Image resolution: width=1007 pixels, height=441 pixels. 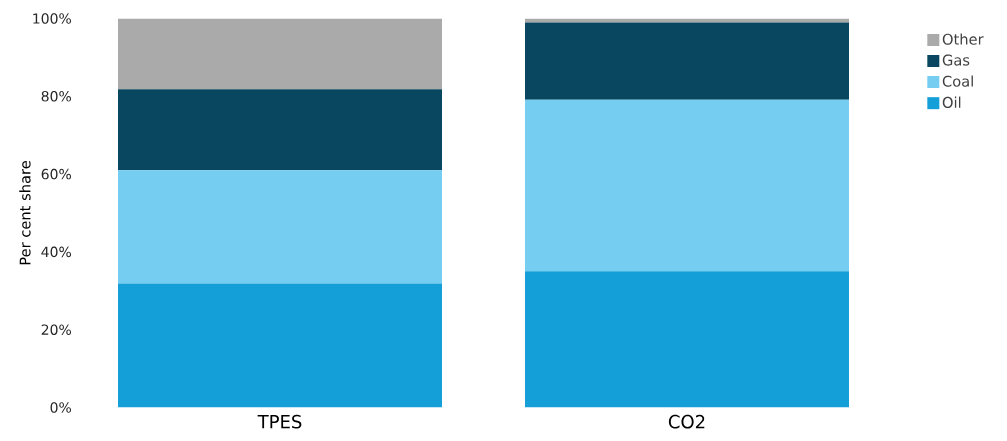 What do you see at coordinates (52, 18) in the screenshot?
I see `y-tick-label: 100%` at bounding box center [52, 18].